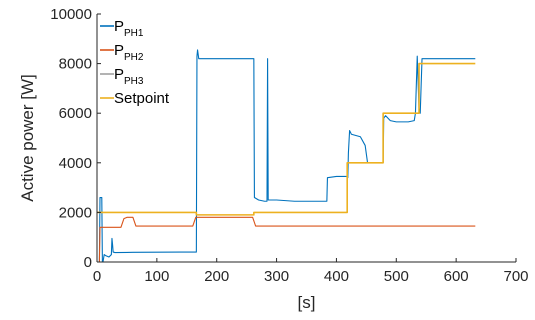 The image size is (535, 320). I want to click on x-axis-title: [s], so click(307, 302).